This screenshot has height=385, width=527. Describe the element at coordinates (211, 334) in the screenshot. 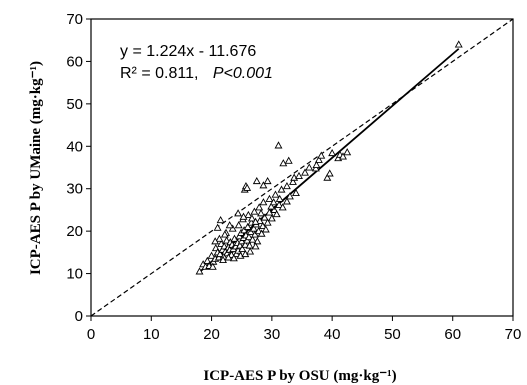

I see `x-tick-label: 20` at that location.